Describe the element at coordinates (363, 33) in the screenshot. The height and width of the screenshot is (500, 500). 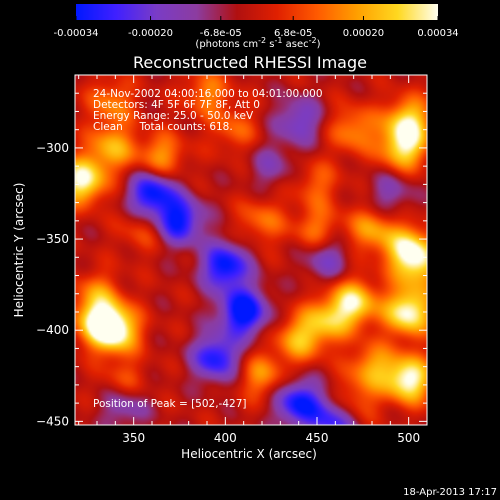
I see `colorbar-tick-label: 0.00020` at that location.